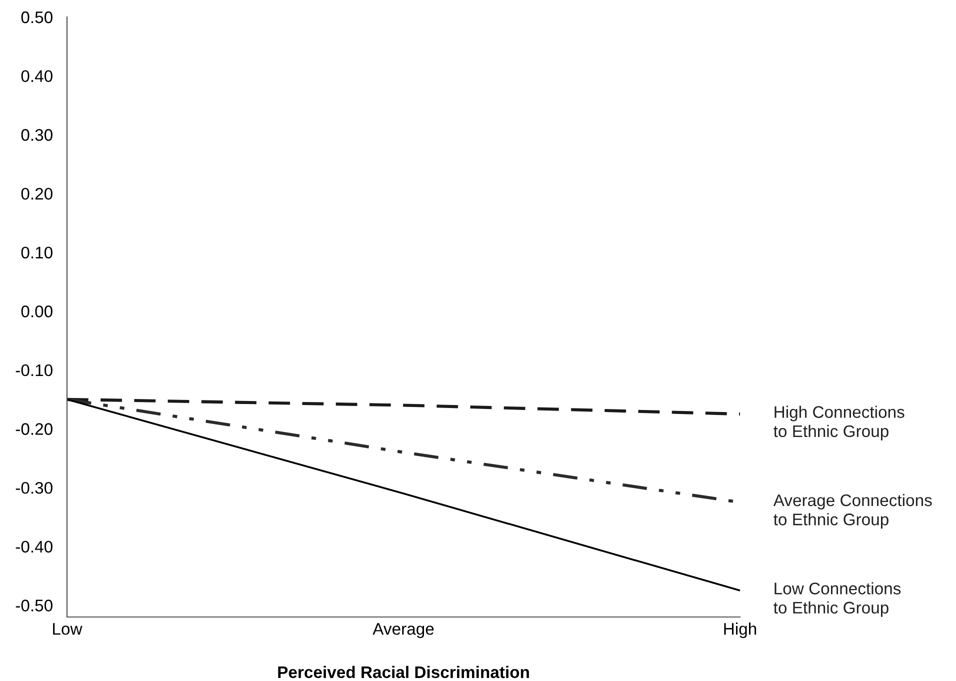 This screenshot has width=956, height=681. Describe the element at coordinates (36, 135) in the screenshot. I see `y-tick-label: 0.30` at that location.